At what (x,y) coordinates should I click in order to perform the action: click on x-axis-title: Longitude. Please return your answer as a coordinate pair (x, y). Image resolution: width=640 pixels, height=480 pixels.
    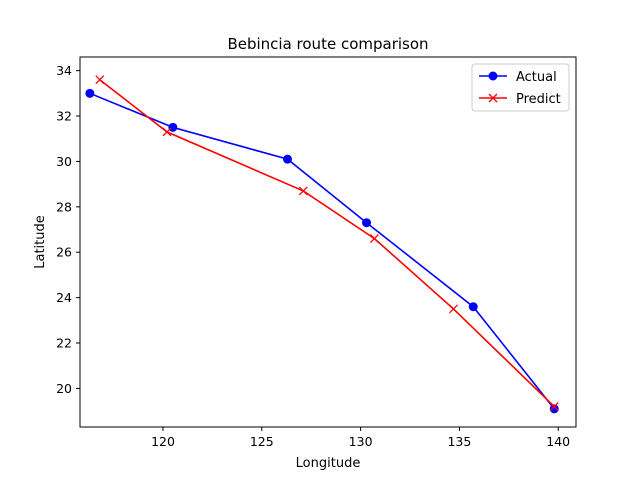
    Looking at the image, I should click on (328, 463).